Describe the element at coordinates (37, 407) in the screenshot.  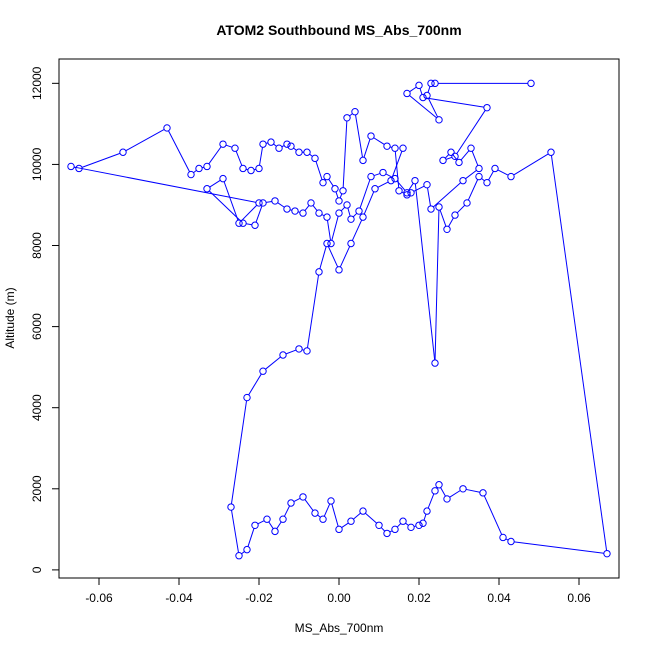
I see `y-tick-label: 4000` at that location.